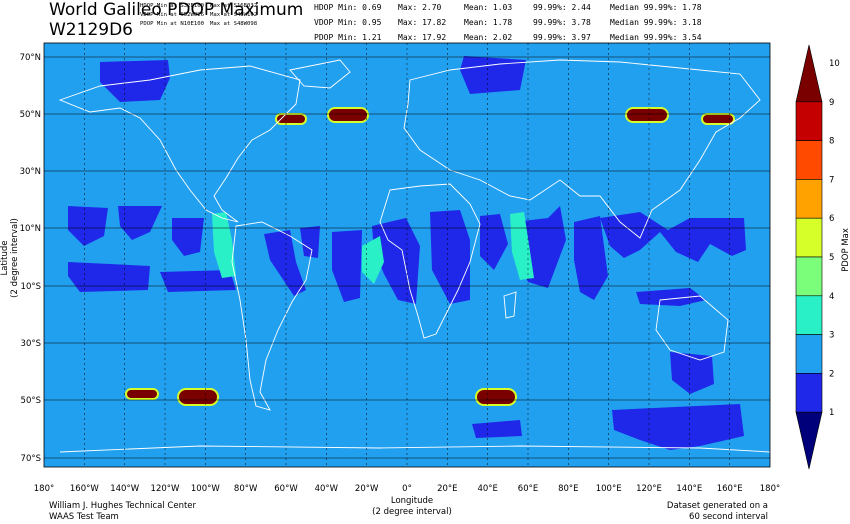 The width and height of the screenshot is (850, 524). I want to click on greenland-outline, so click(320, 74).